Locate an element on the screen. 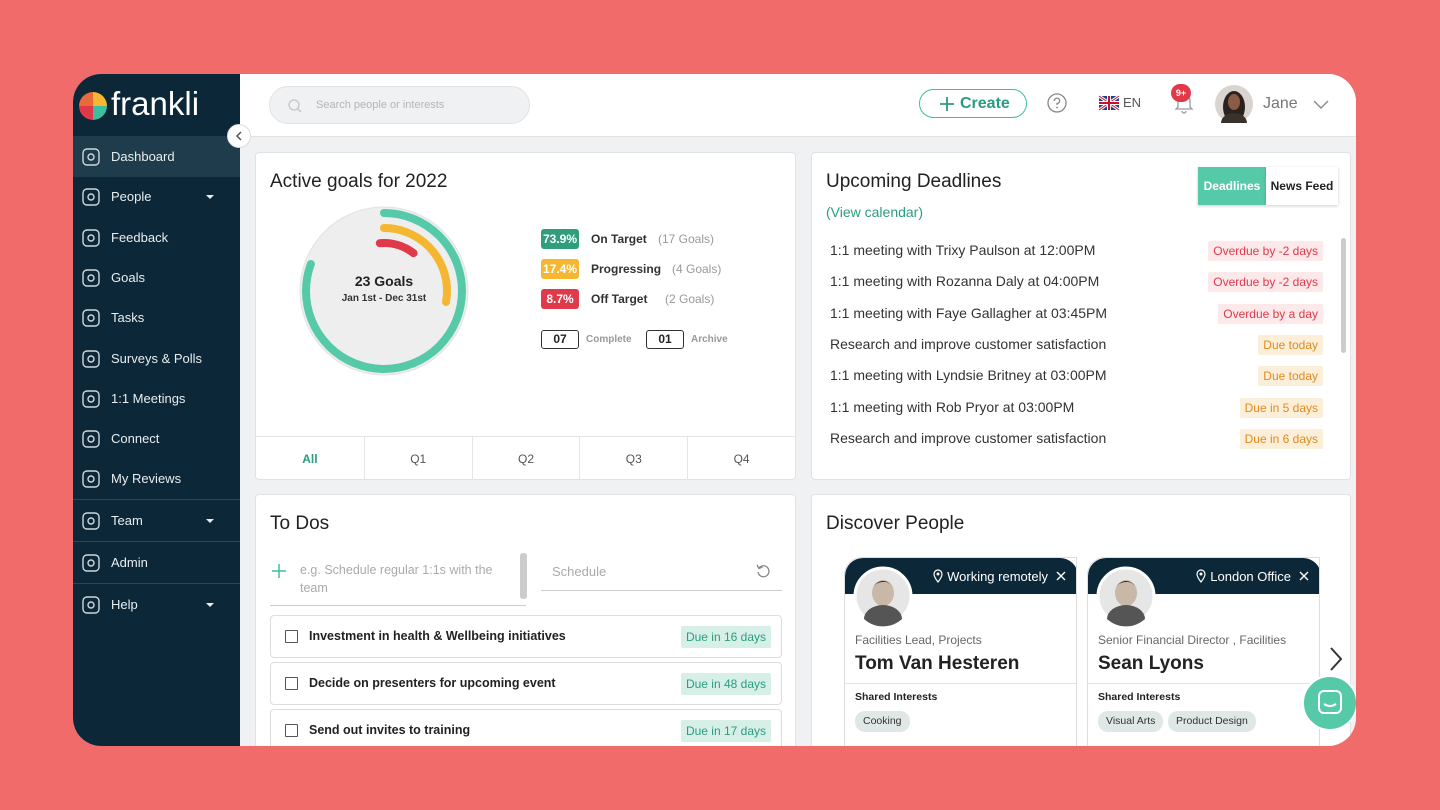 The width and height of the screenshot is (1440, 810). quarter-tab: Q2 is located at coordinates (525, 459).